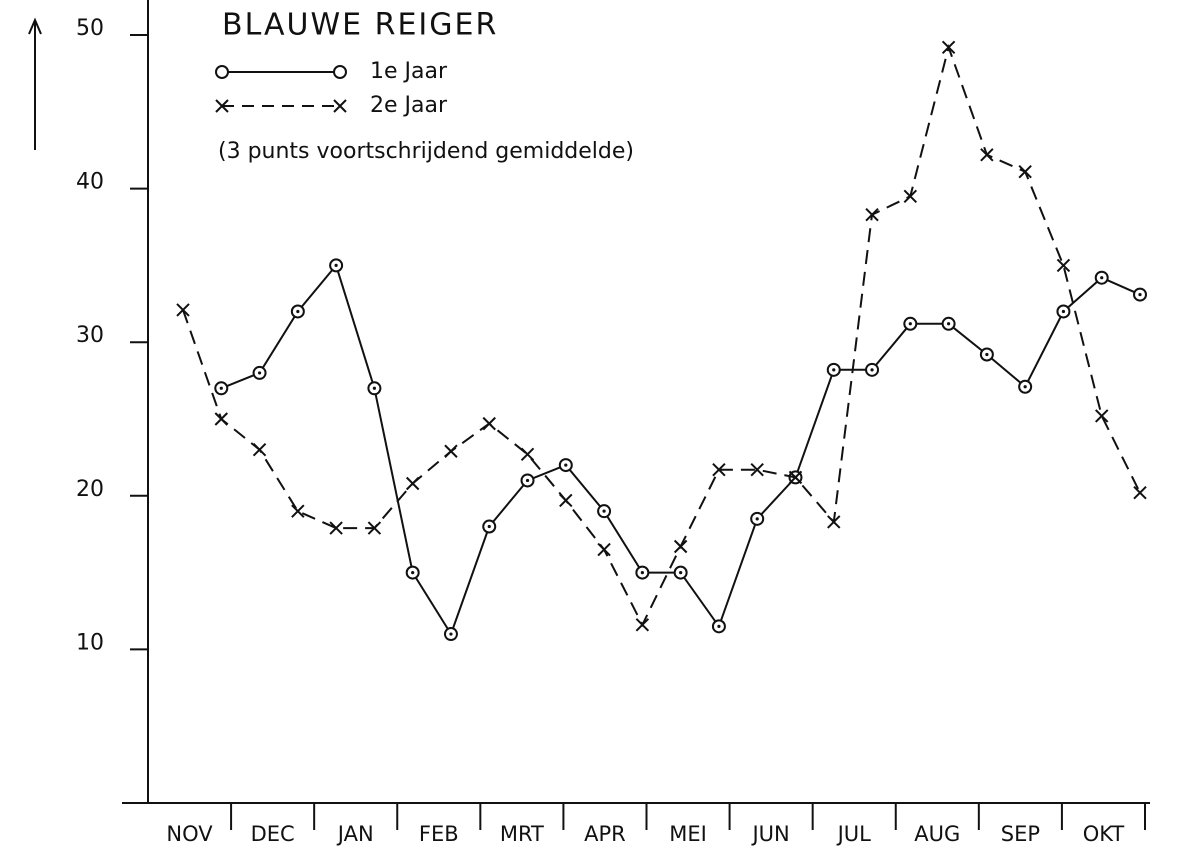 The image size is (1203, 855). I want to click on x-tick-label: OKT, so click(1104, 834).